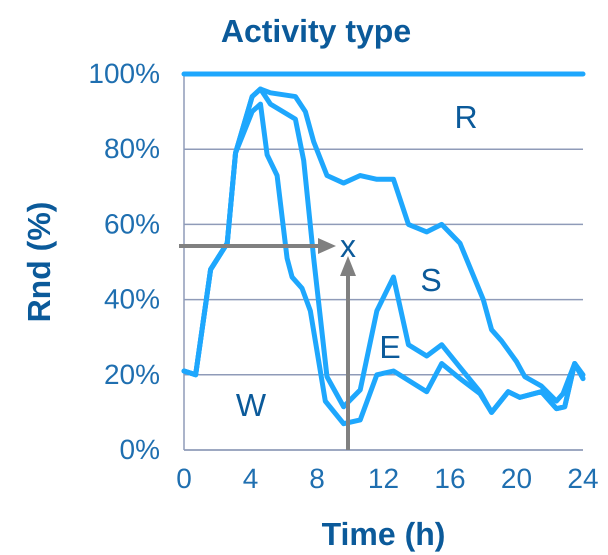  I want to click on y-tick-label: 80%, so click(132, 148).